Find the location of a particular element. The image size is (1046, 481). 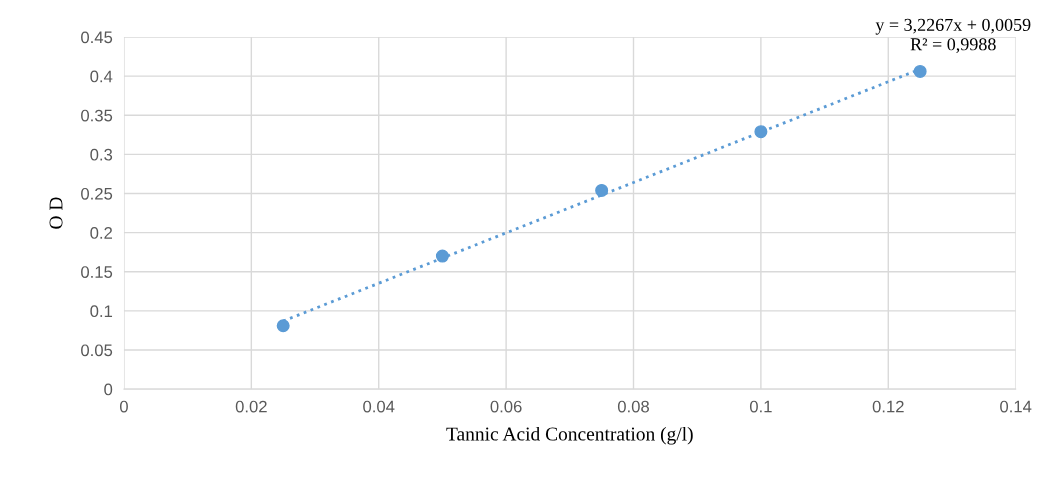

x-tick-label: 0.12 is located at coordinates (888, 406).